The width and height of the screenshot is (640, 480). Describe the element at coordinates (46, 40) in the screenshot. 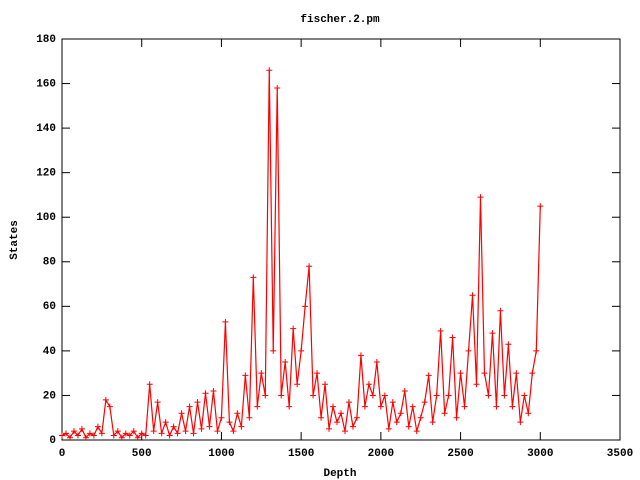

I see `y-tick-label: 180` at that location.